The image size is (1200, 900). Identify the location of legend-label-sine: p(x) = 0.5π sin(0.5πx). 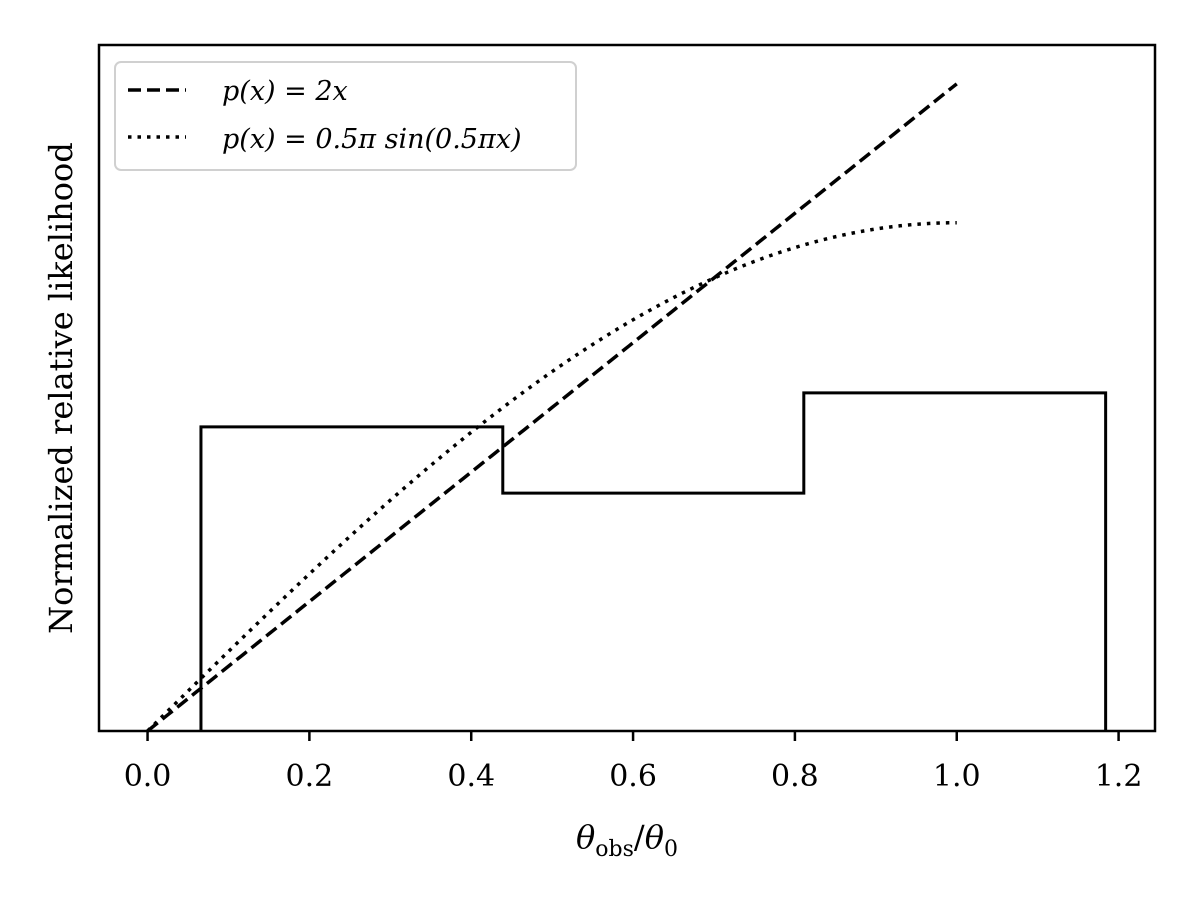
(372, 139).